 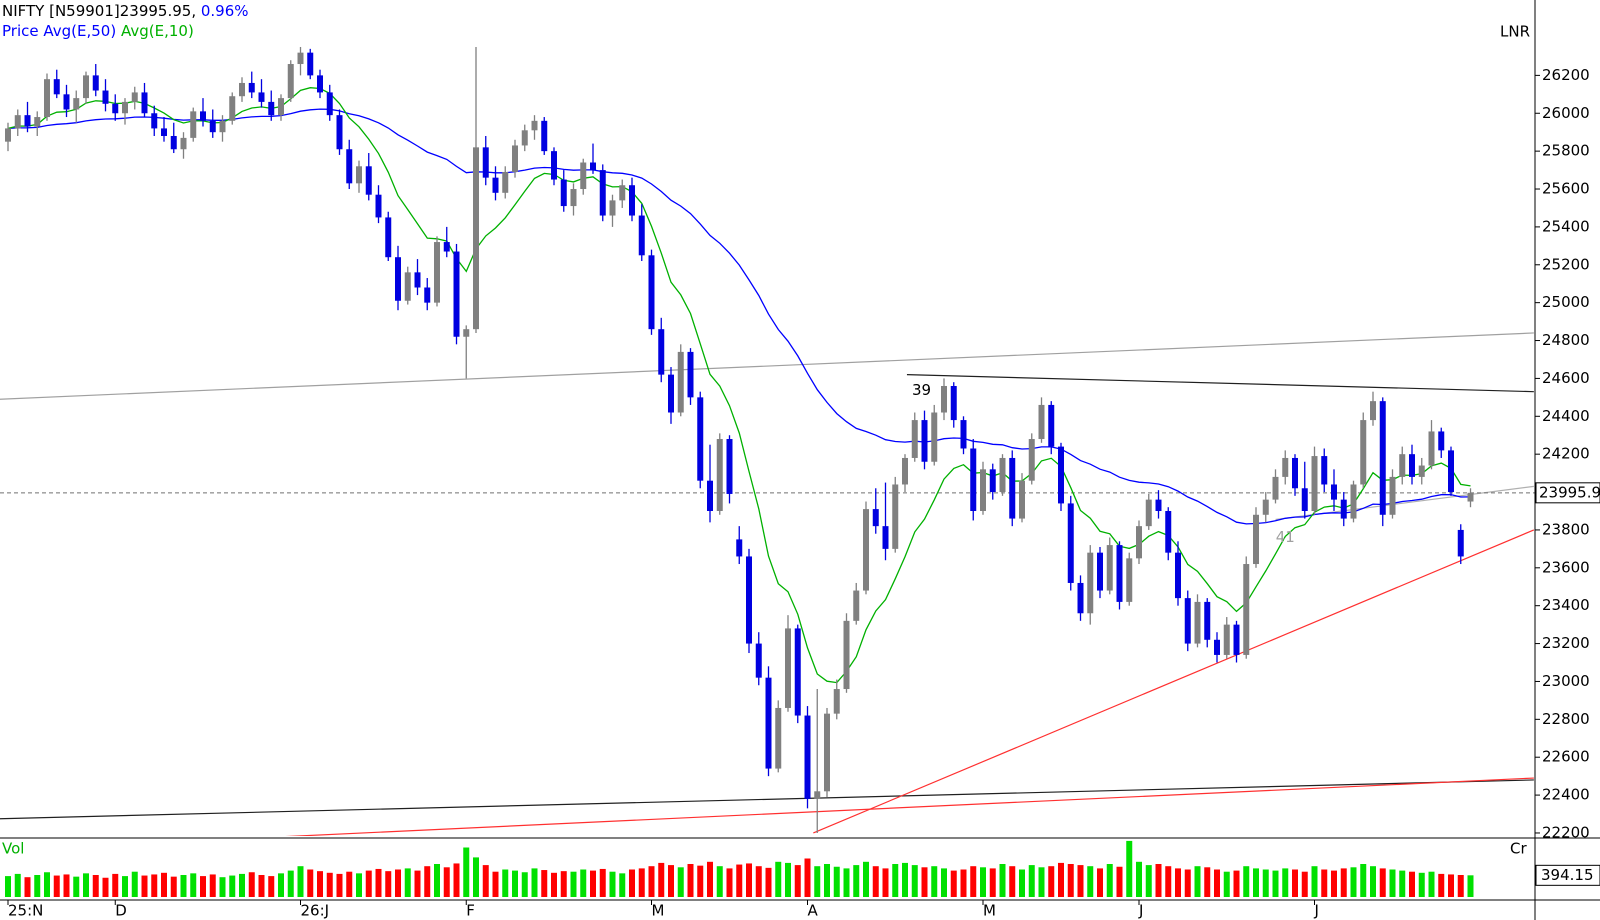 I want to click on x-tick-label: F, so click(x=470, y=911).